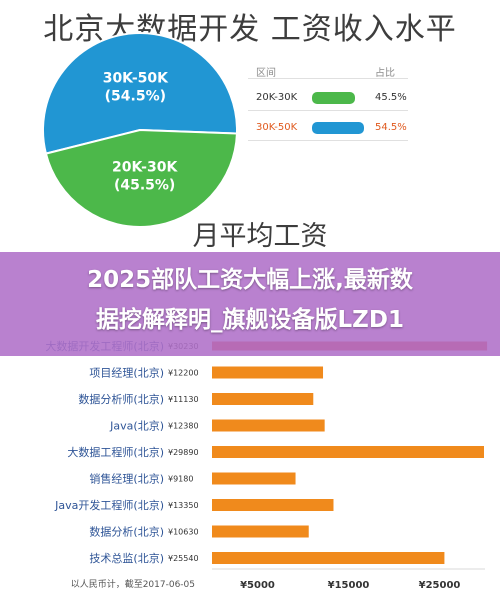  I want to click on table-row-share: 54.5%, so click(391, 127).